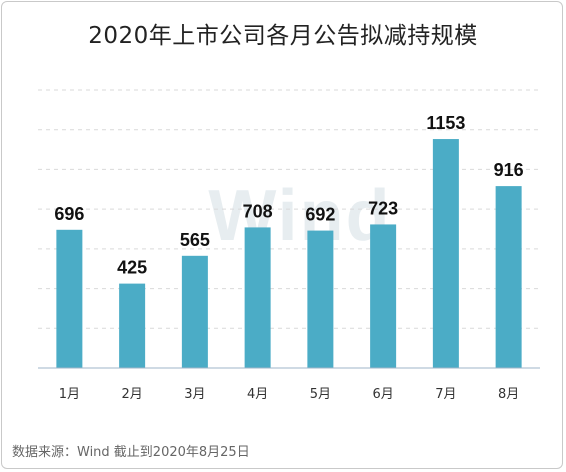 The height and width of the screenshot is (472, 566). I want to click on source-note: 数据来源：Wind 截止到2020年8月25日, so click(131, 452).